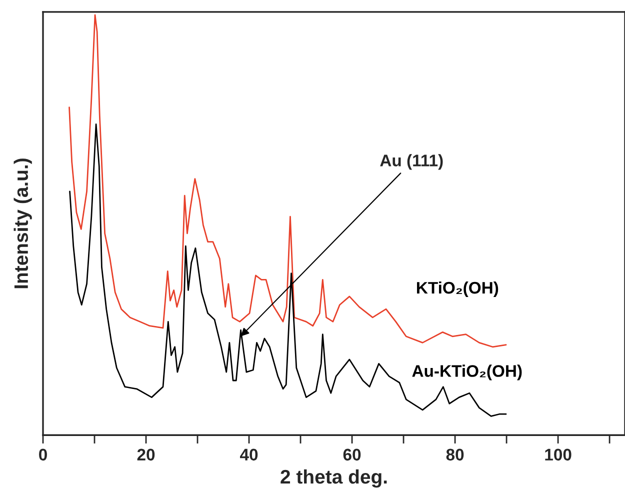 This screenshot has width=625, height=499. What do you see at coordinates (457, 289) in the screenshot?
I see `series-label: KTiO₂(OH)` at bounding box center [457, 289].